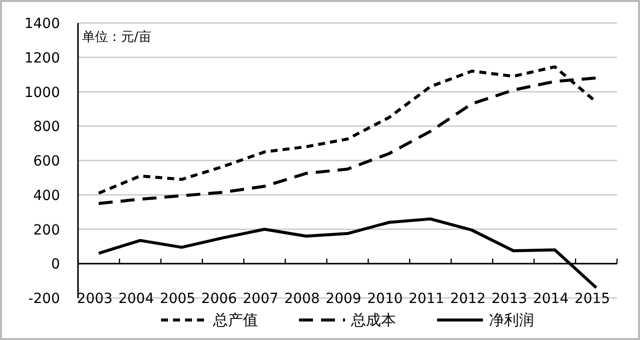  What do you see at coordinates (46, 230) in the screenshot?
I see `y-tick-label: 200` at bounding box center [46, 230].